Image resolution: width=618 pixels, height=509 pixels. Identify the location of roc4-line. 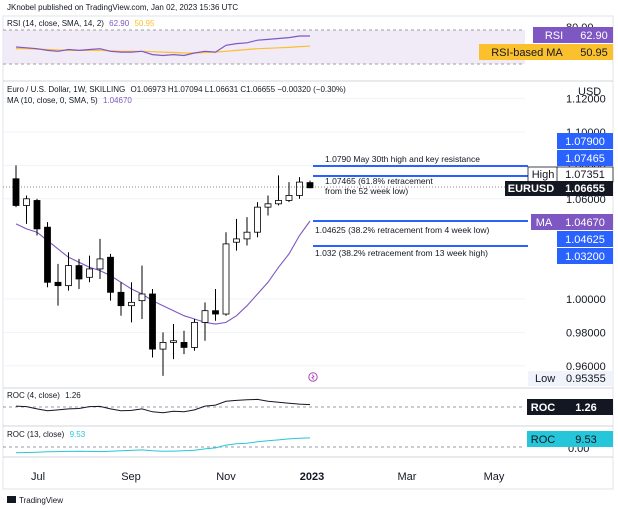
(163, 406).